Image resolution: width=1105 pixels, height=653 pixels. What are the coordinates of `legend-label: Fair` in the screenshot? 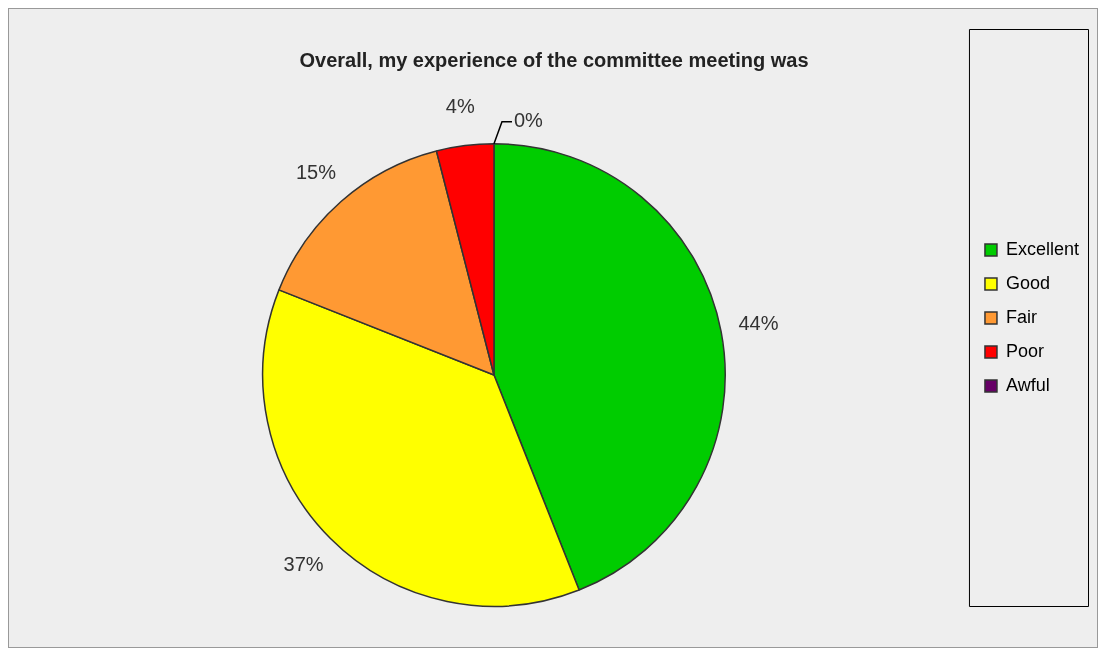 It's located at (1021, 316).